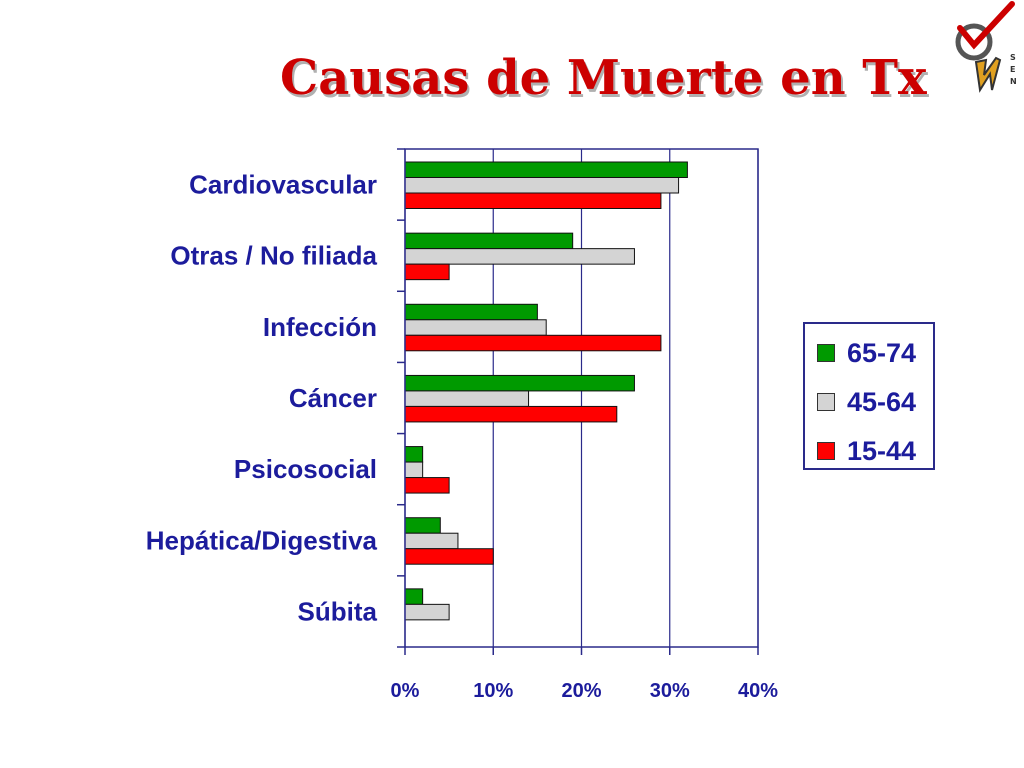 Image resolution: width=1024 pixels, height=768 pixels. What do you see at coordinates (333, 398) in the screenshot?
I see `category-label: Cáncer` at bounding box center [333, 398].